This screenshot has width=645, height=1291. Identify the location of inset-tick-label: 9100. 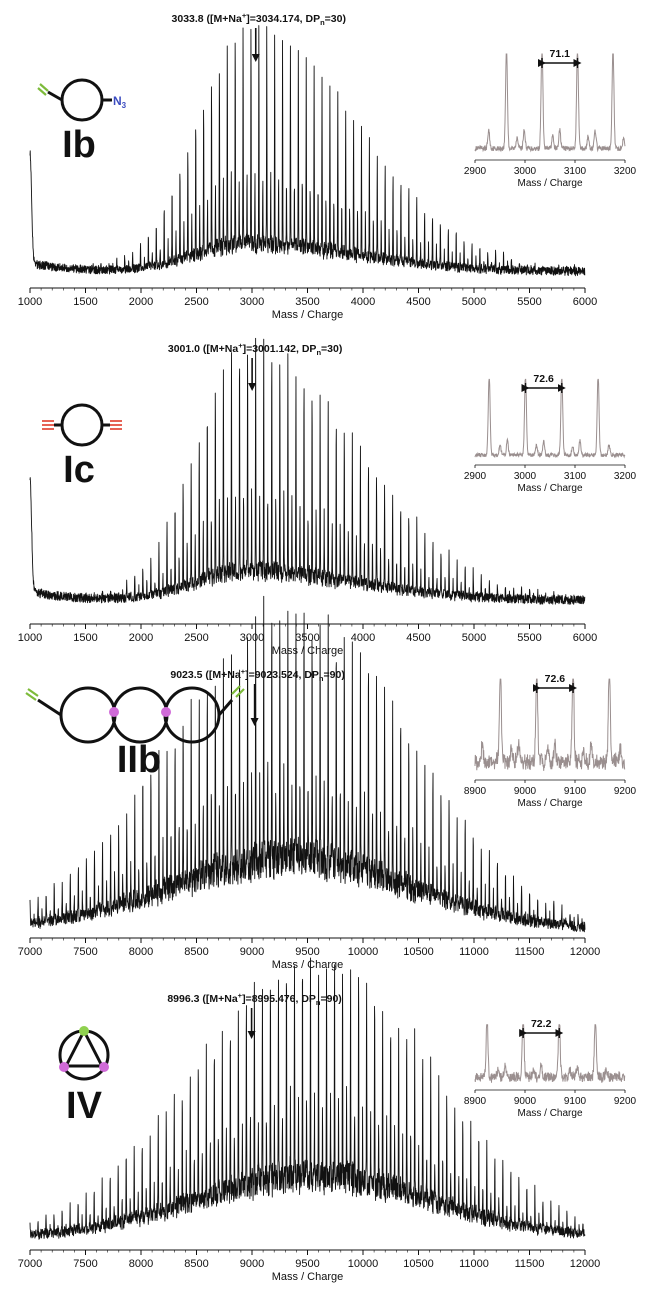
(575, 791).